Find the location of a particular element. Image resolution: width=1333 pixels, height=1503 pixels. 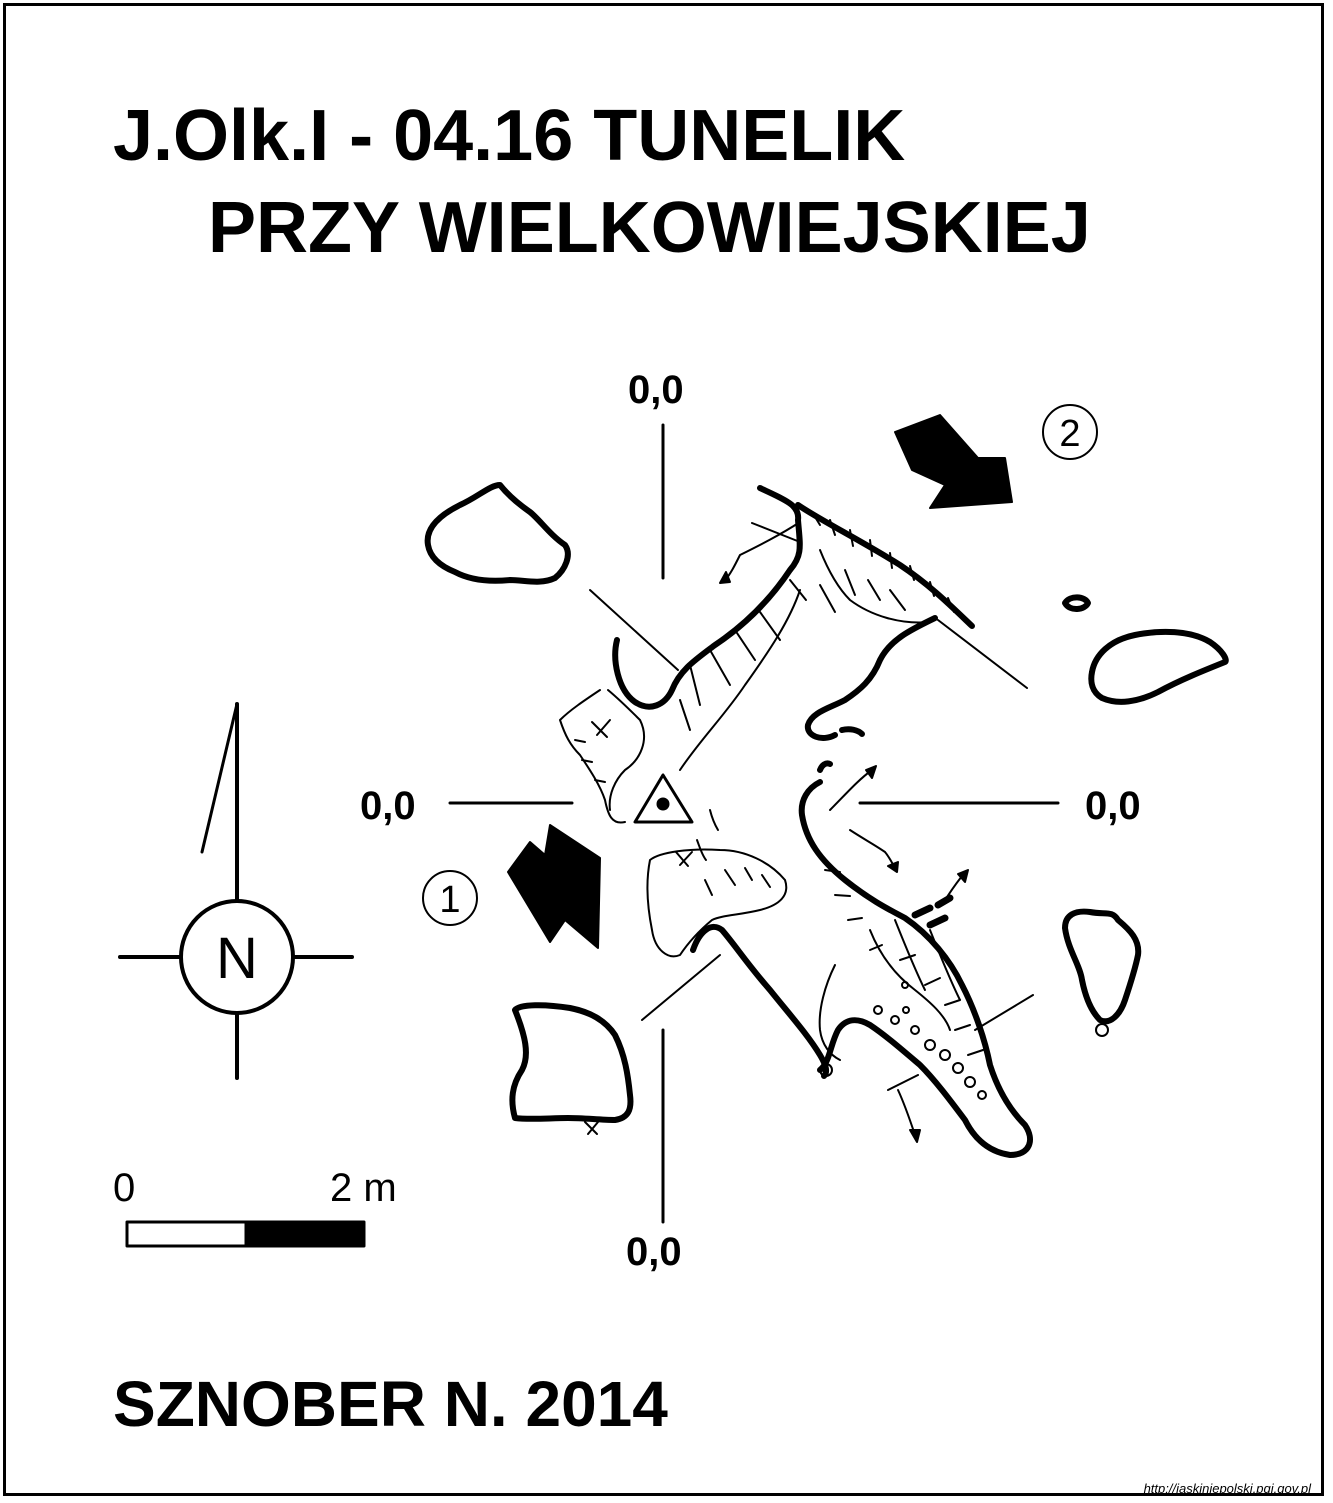

slope-hatching is located at coordinates (779, 783).